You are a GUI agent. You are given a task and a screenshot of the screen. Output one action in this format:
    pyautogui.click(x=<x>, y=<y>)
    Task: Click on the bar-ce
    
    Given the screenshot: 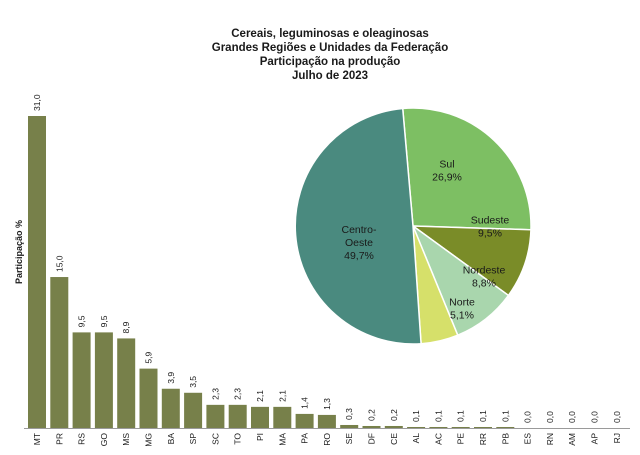 What is the action you would take?
    pyautogui.click(x=393, y=426)
    